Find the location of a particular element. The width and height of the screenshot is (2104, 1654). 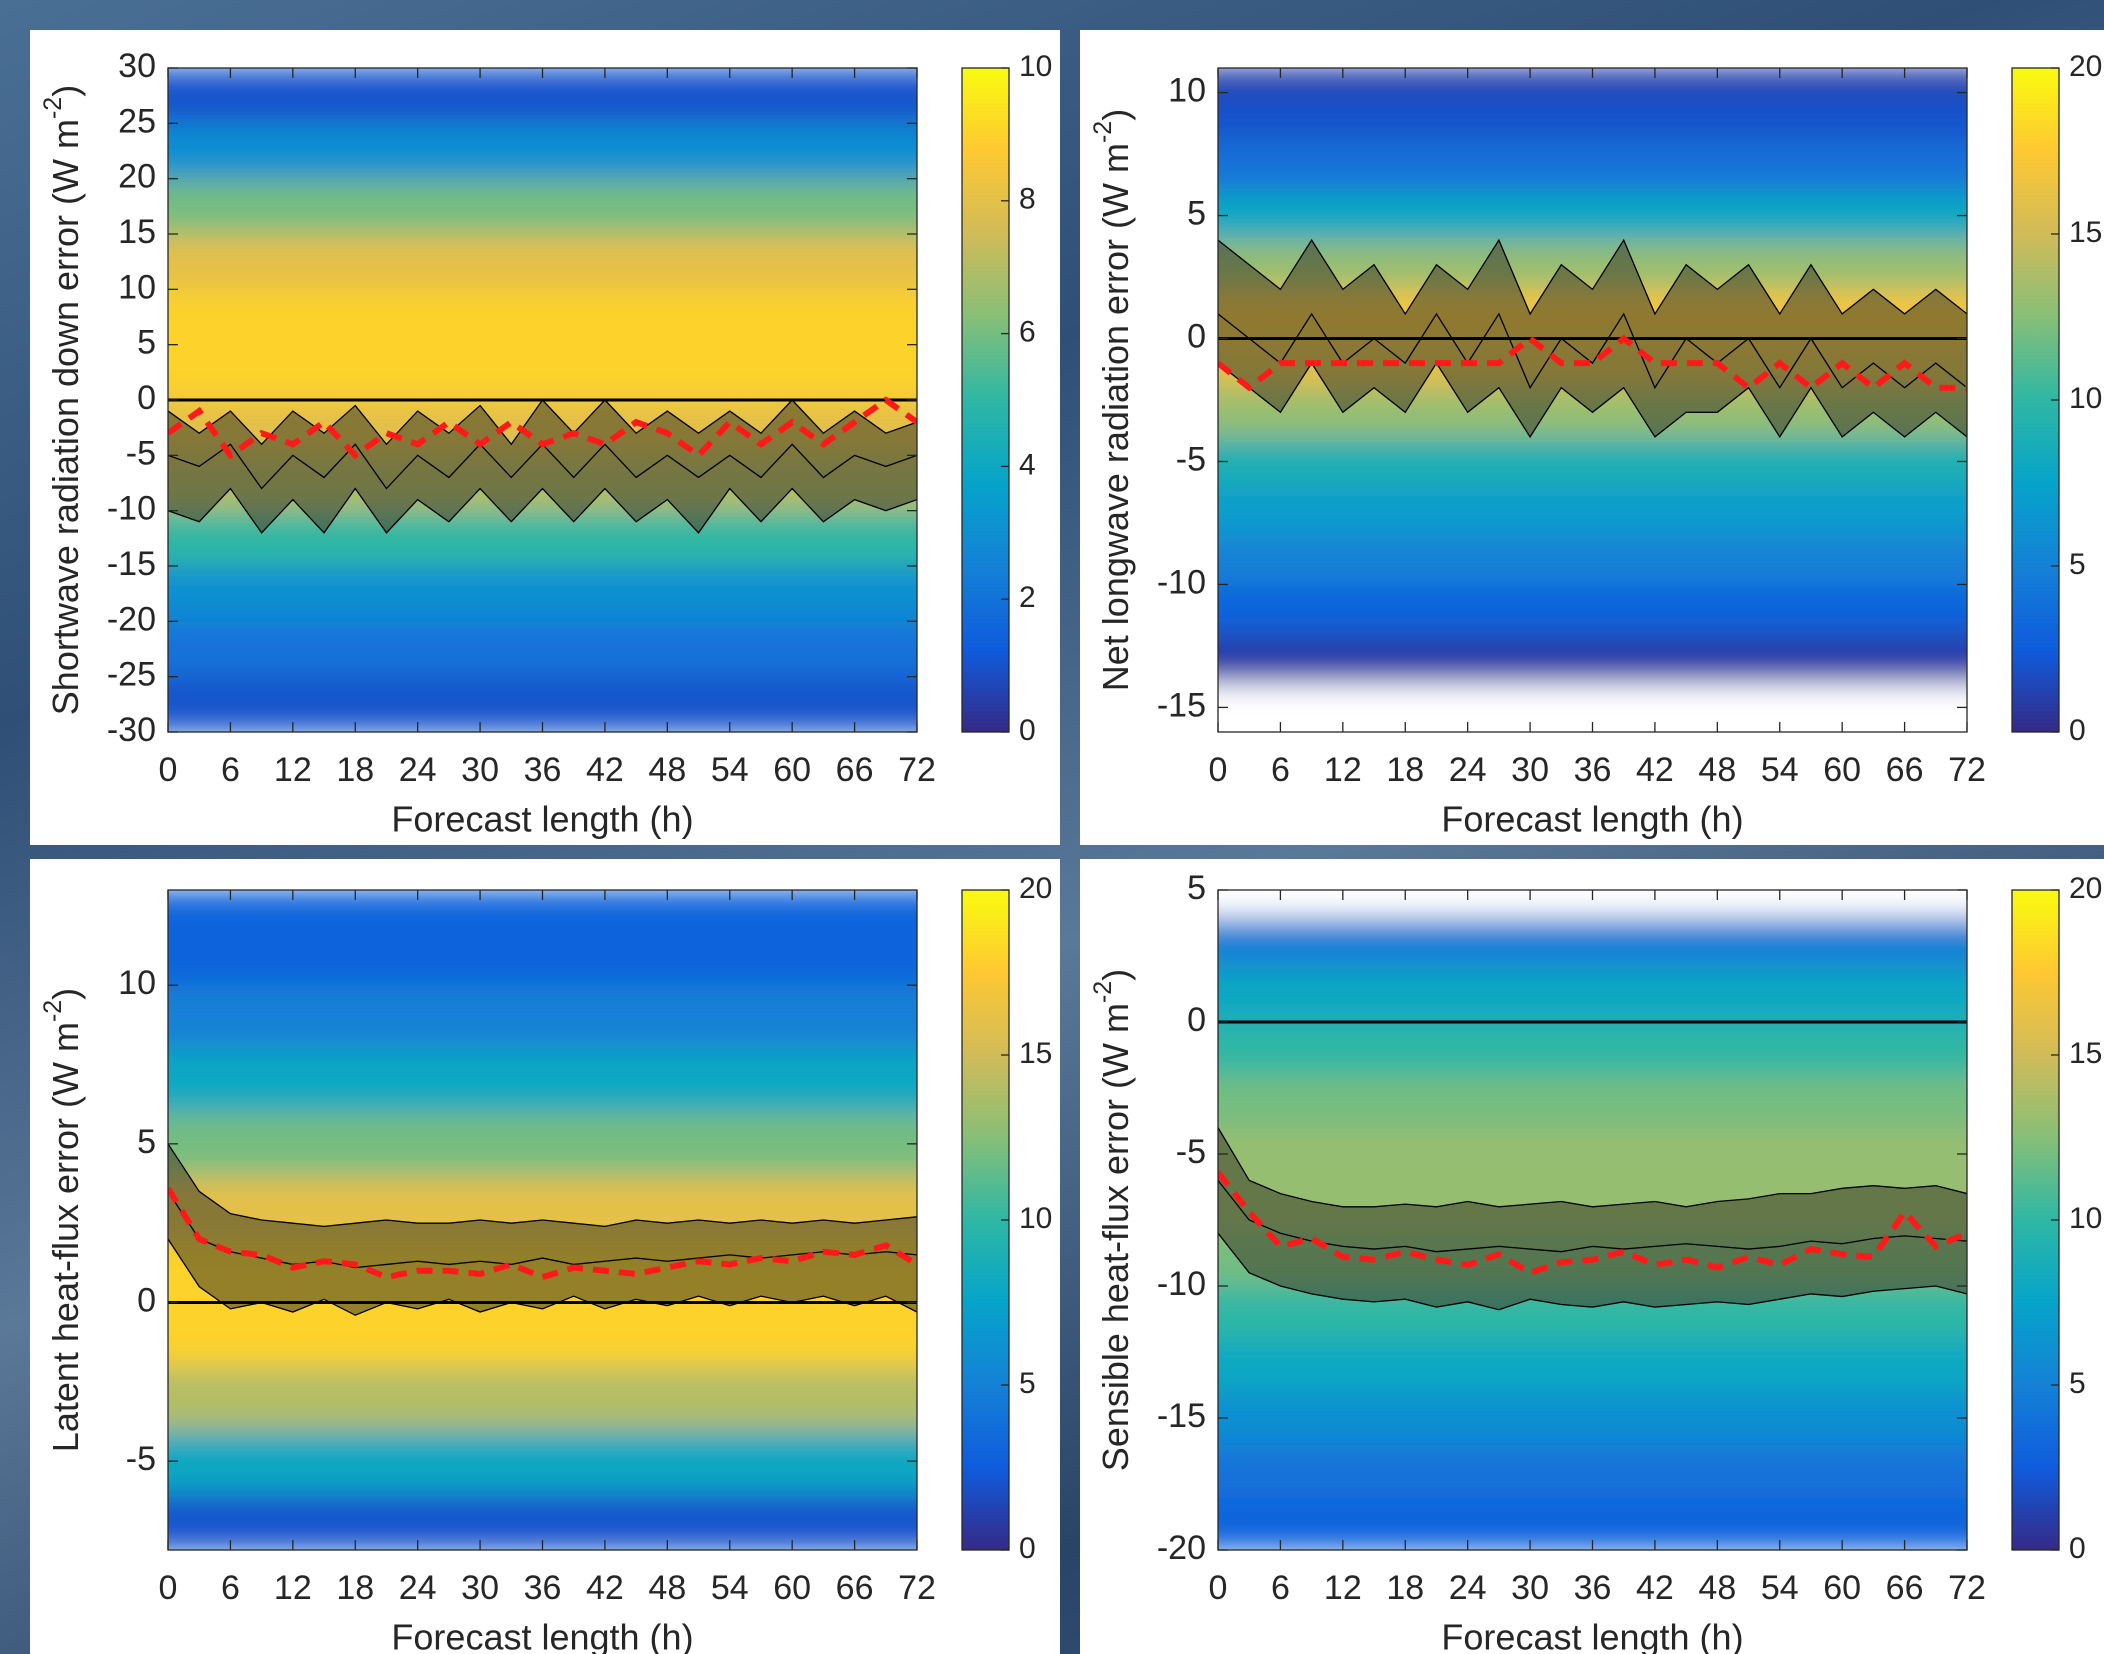

y-label-text: Net longwave radiation error (W m is located at coordinates (1115, 417).